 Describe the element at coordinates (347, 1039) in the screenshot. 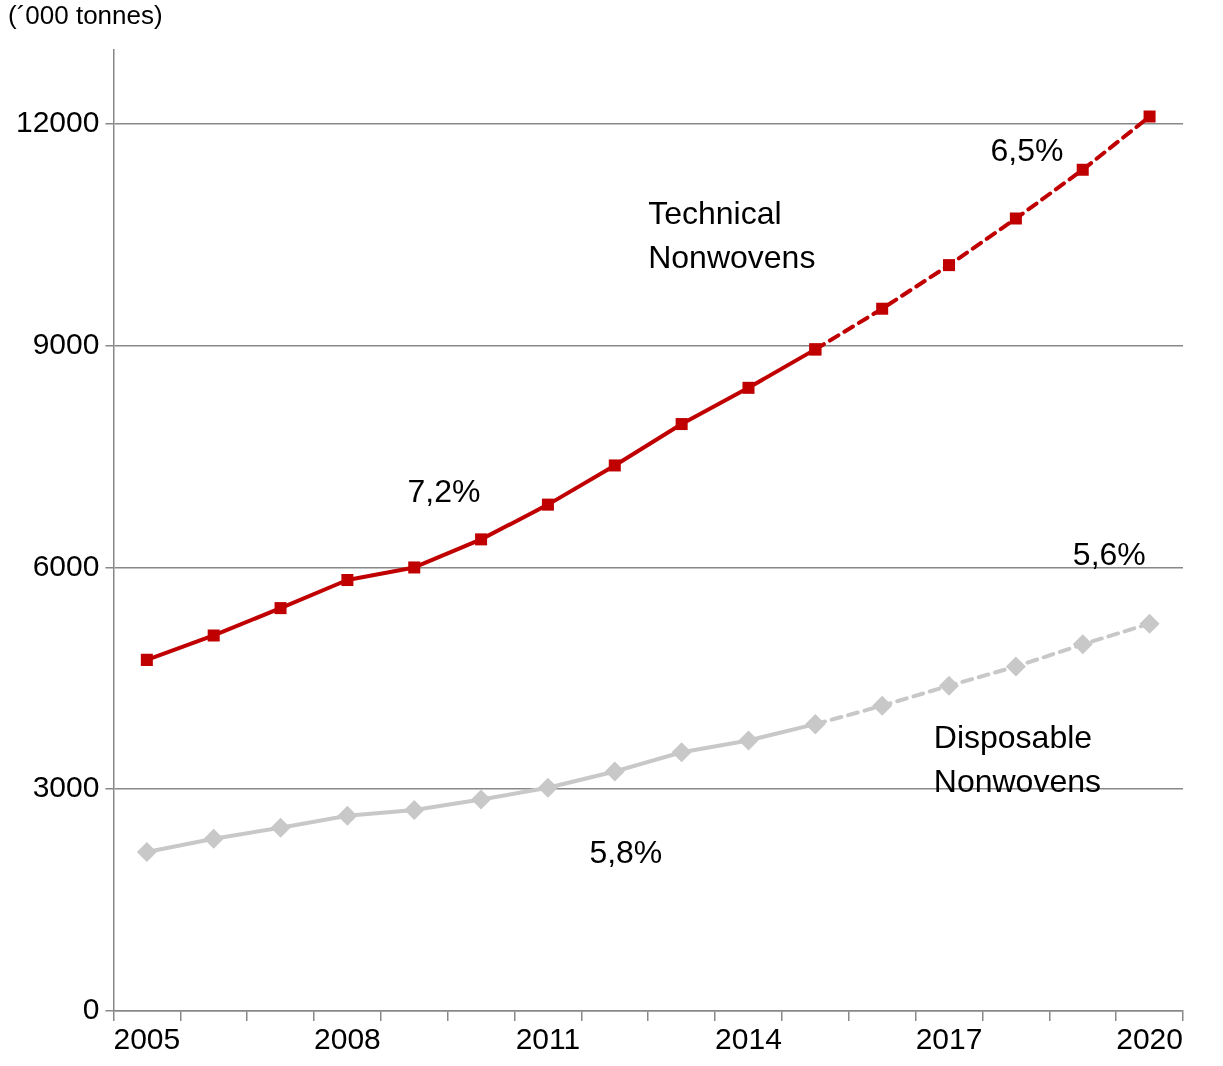

I see `x-tick-label: 2008` at that location.